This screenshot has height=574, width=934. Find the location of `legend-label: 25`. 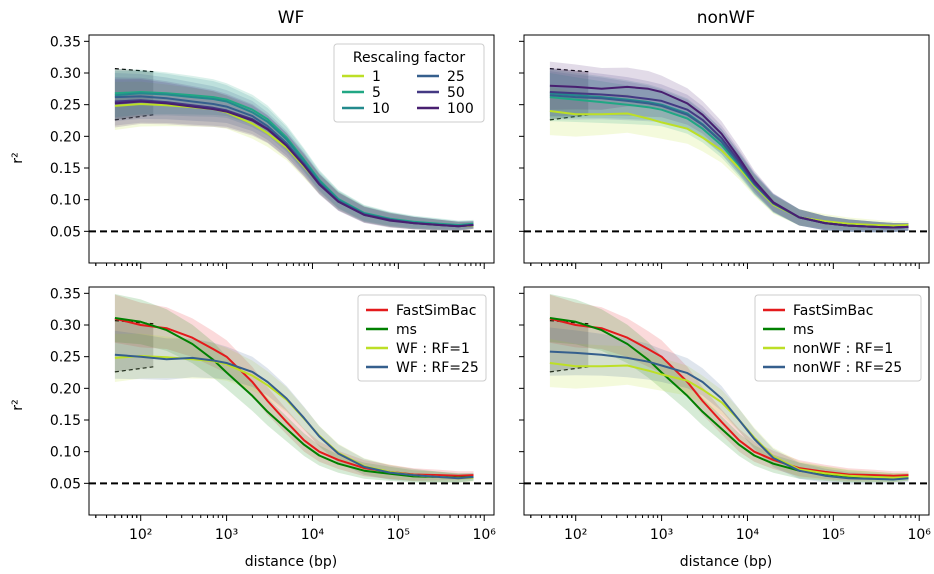

legend-label: 25 is located at coordinates (456, 77).